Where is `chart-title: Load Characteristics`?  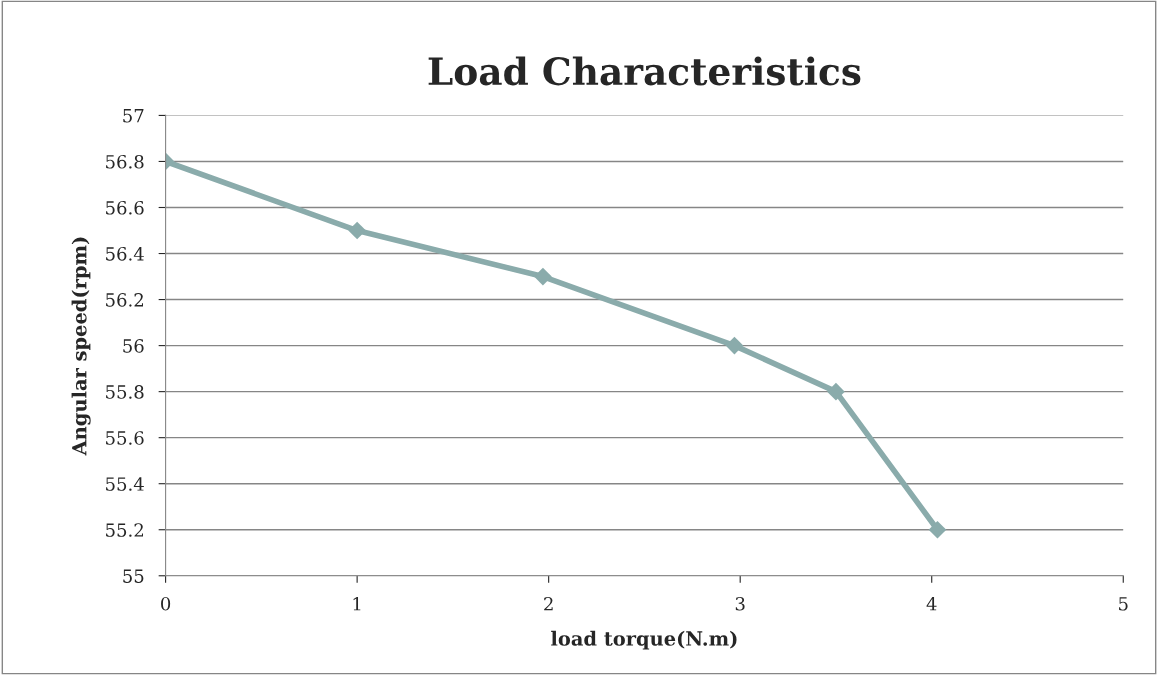
chart-title: Load Characteristics is located at coordinates (644, 71).